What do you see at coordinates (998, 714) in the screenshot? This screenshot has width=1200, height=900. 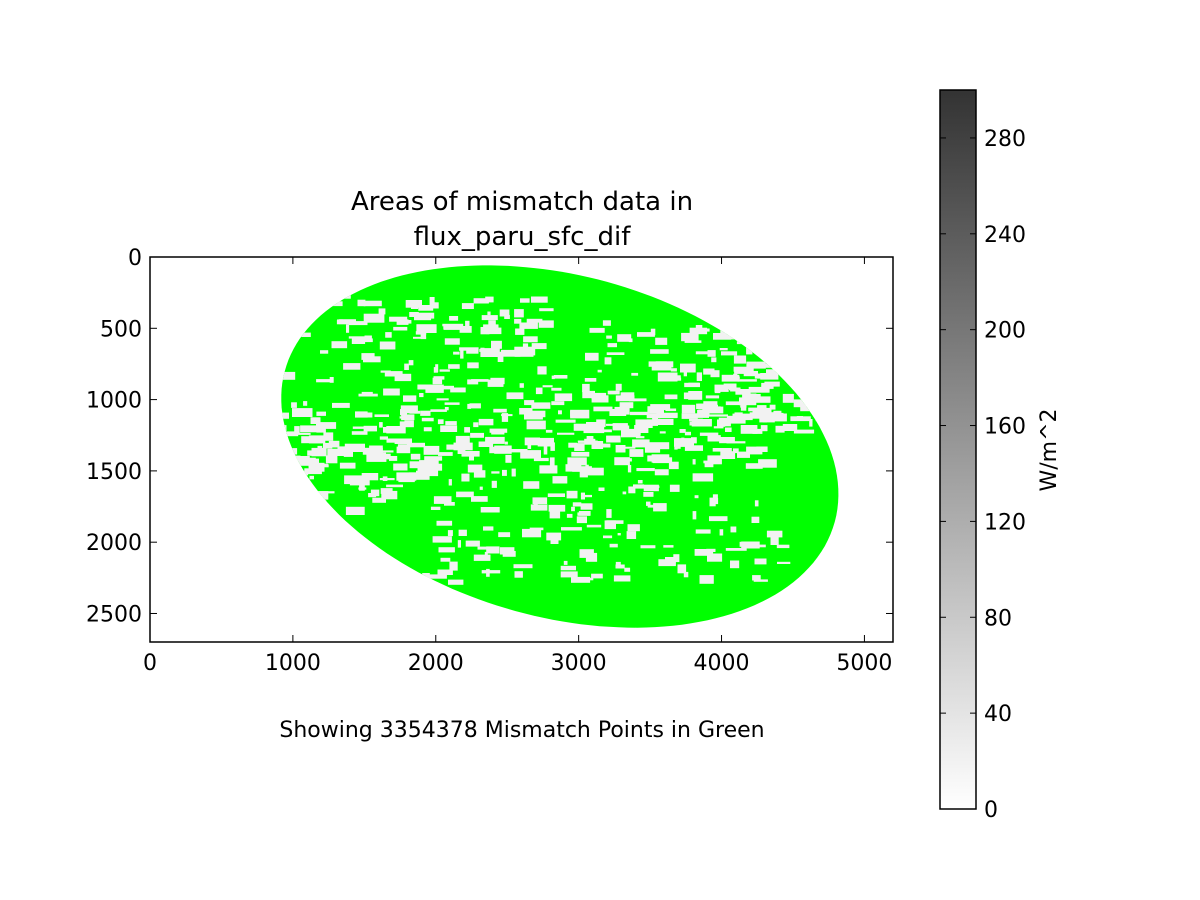 I see `colorbar-tick-label: 40` at bounding box center [998, 714].